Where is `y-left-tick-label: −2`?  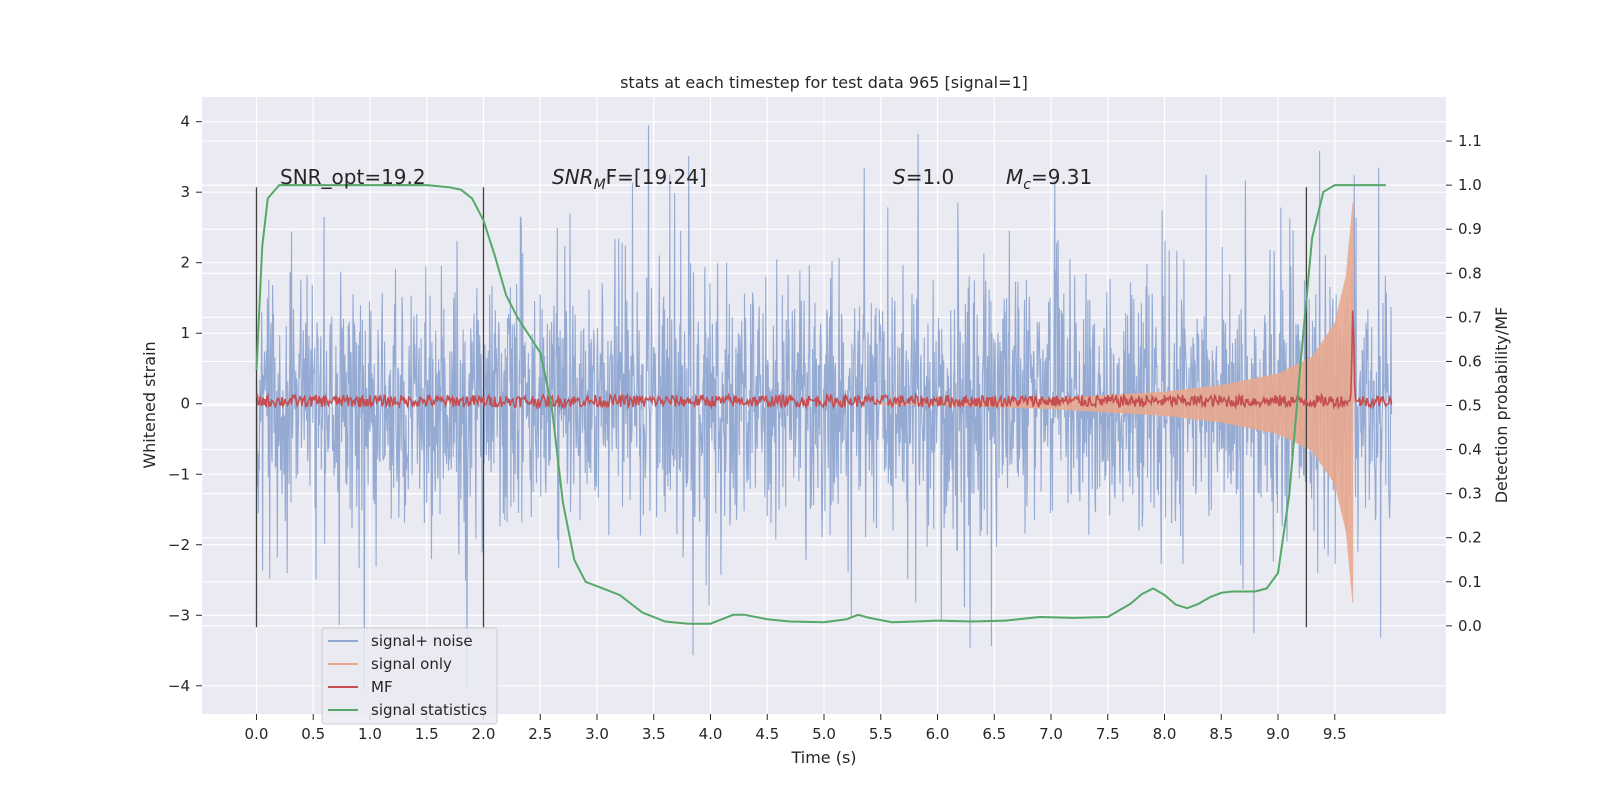 y-left-tick-label: −2 is located at coordinates (179, 545).